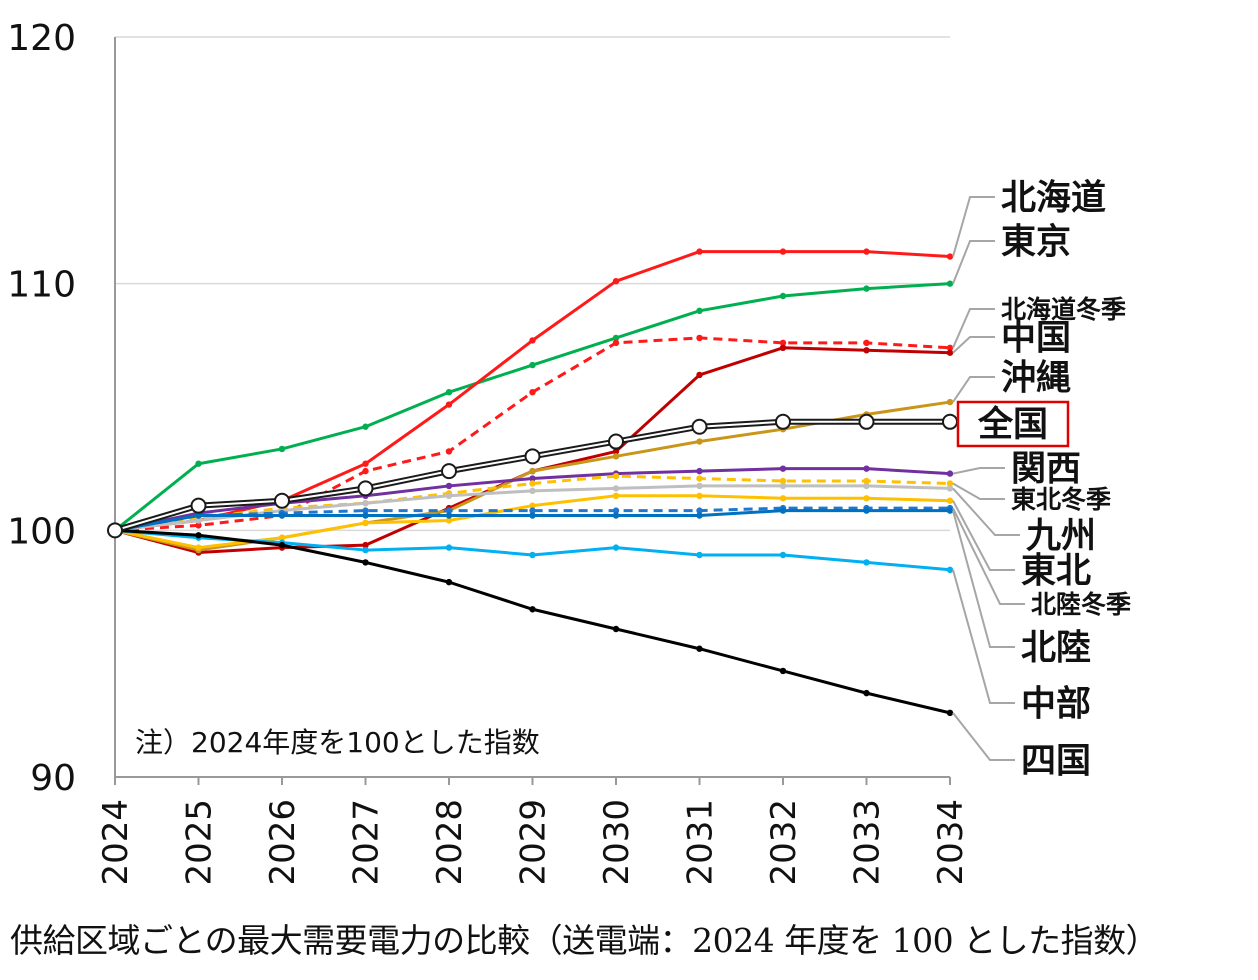  Describe the element at coordinates (616, 488) in the screenshot. I see `point-九州-2030` at that location.